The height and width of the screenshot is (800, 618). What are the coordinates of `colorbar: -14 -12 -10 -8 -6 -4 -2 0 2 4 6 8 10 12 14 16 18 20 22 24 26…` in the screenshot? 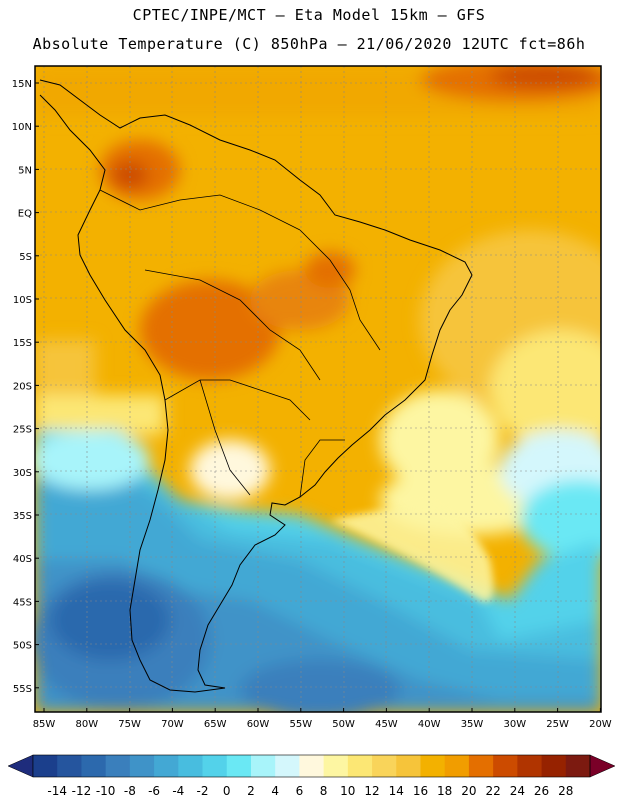 It's located at (311, 776).